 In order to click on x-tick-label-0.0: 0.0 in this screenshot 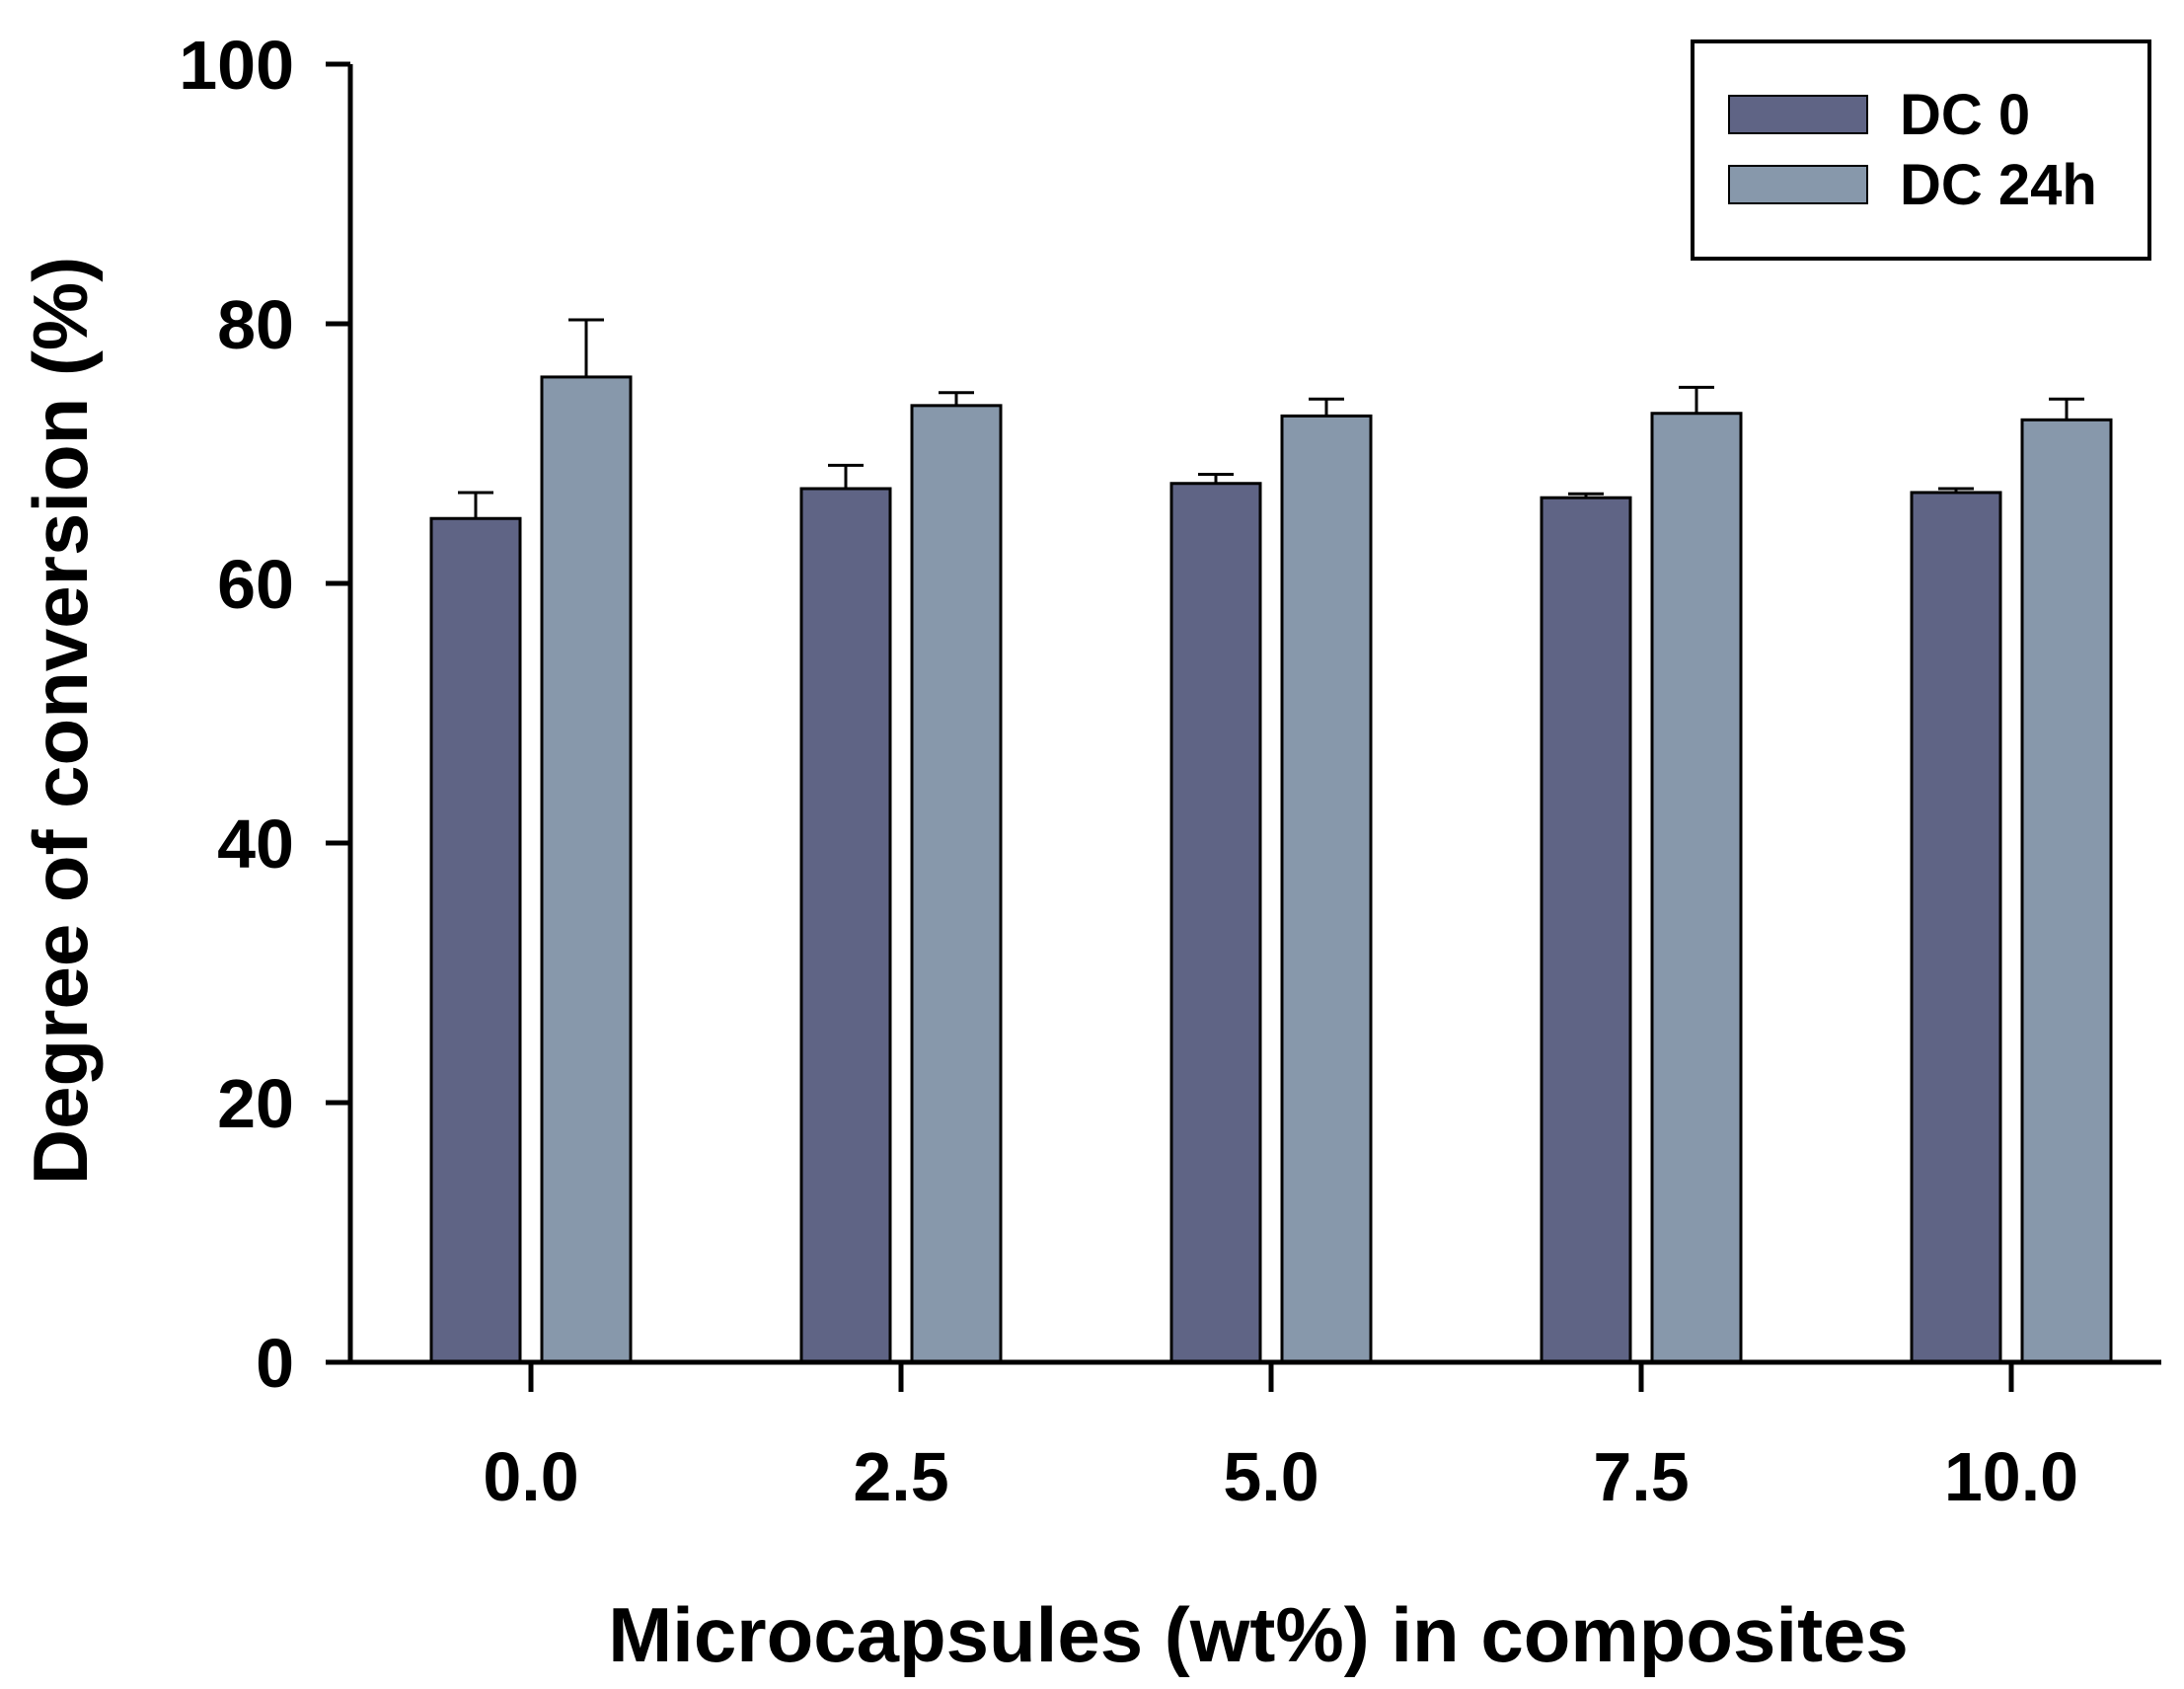, I will do `click(530, 1477)`.